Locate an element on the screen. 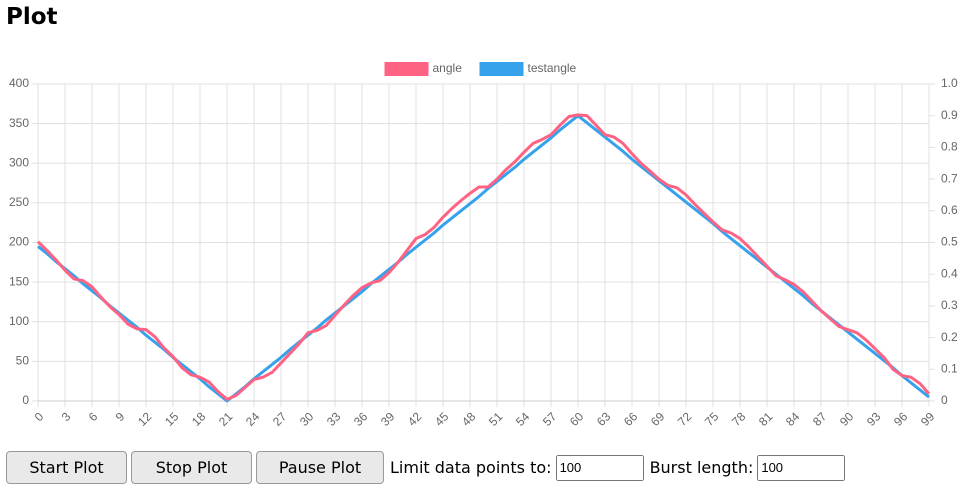 The height and width of the screenshot is (491, 967). y-tick-label: 400 is located at coordinates (19, 83).